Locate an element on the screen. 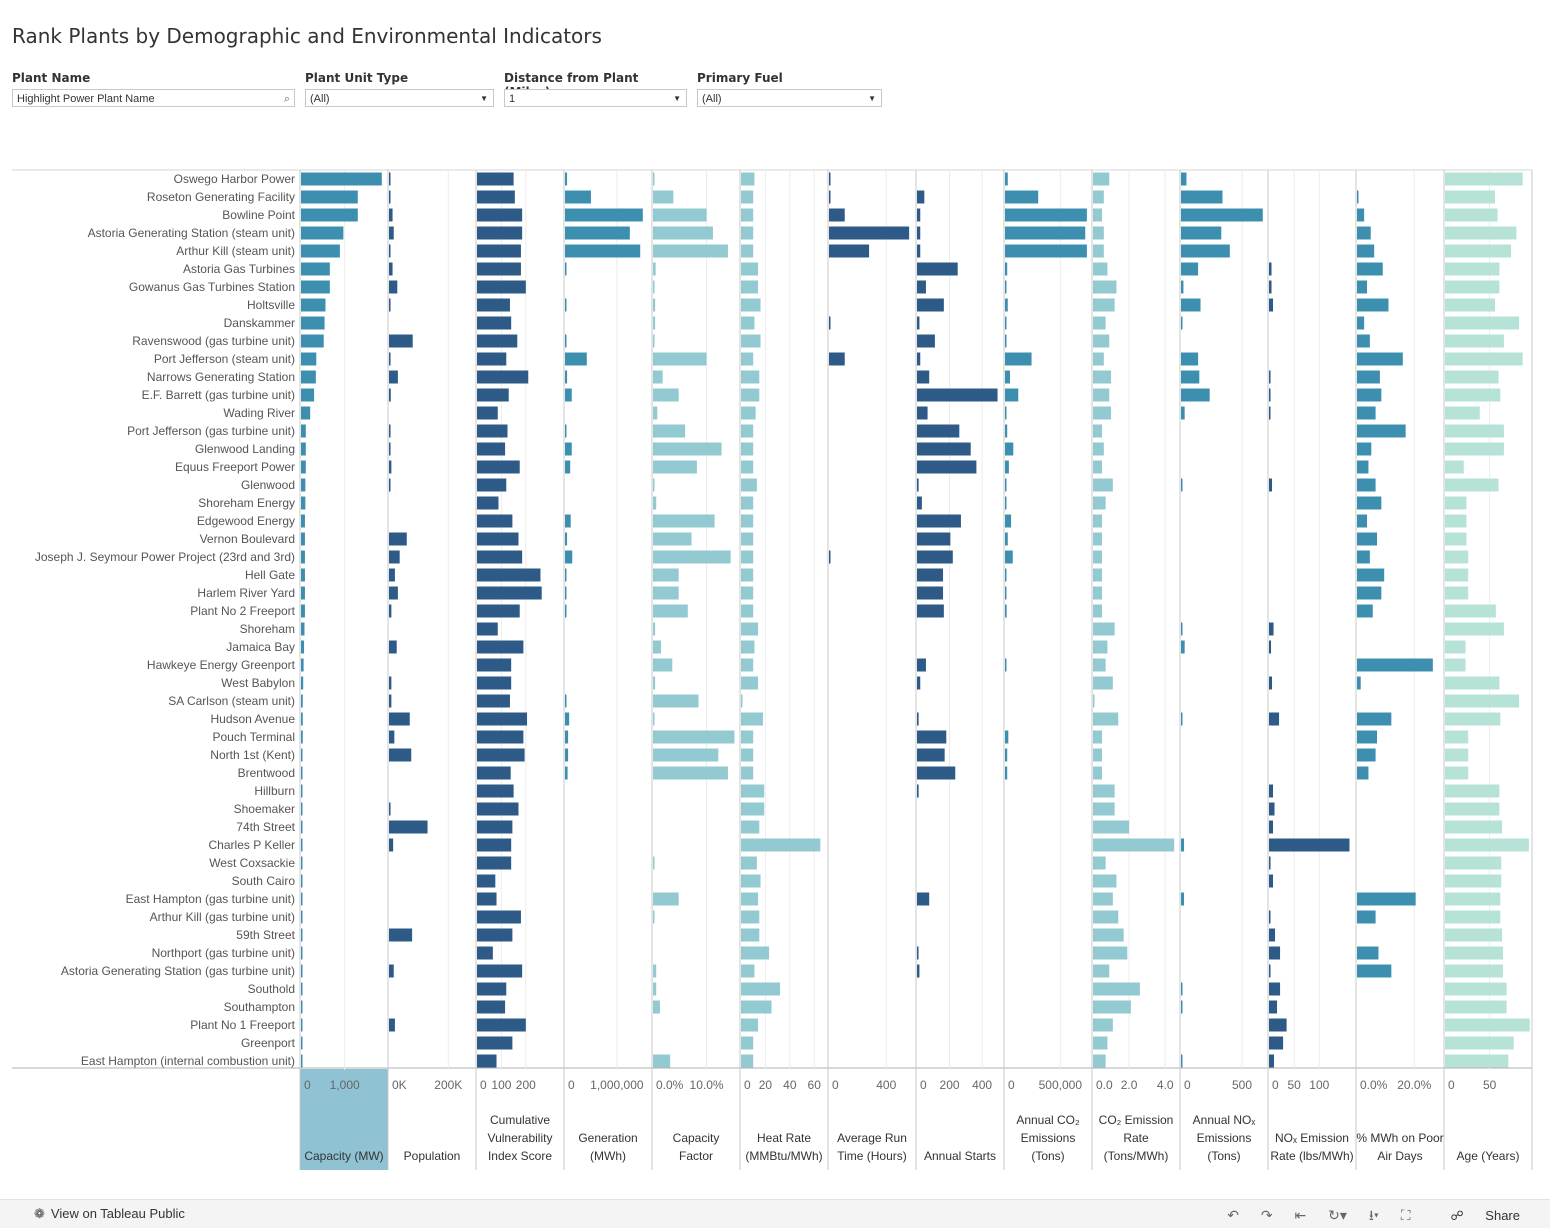 This screenshot has width=1550, height=1229. primary-fuel-dropdown: (All) ▼ is located at coordinates (789, 98).